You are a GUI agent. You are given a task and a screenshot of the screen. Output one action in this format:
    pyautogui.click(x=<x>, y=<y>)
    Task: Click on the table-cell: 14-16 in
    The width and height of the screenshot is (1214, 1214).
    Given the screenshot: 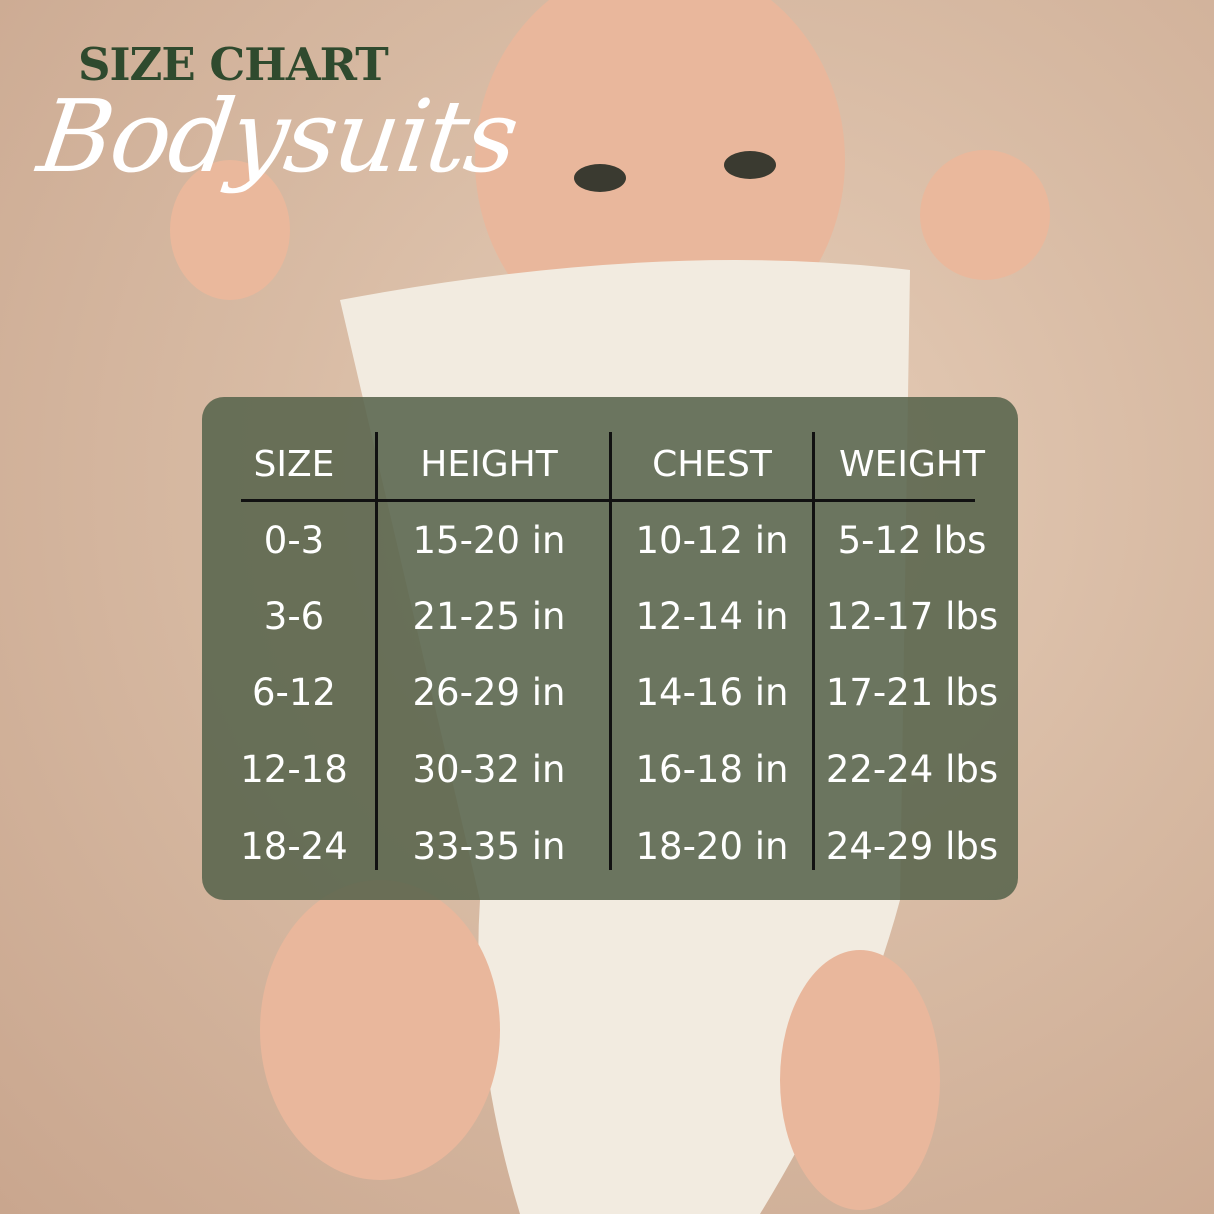 What is the action you would take?
    pyautogui.click(x=712, y=692)
    